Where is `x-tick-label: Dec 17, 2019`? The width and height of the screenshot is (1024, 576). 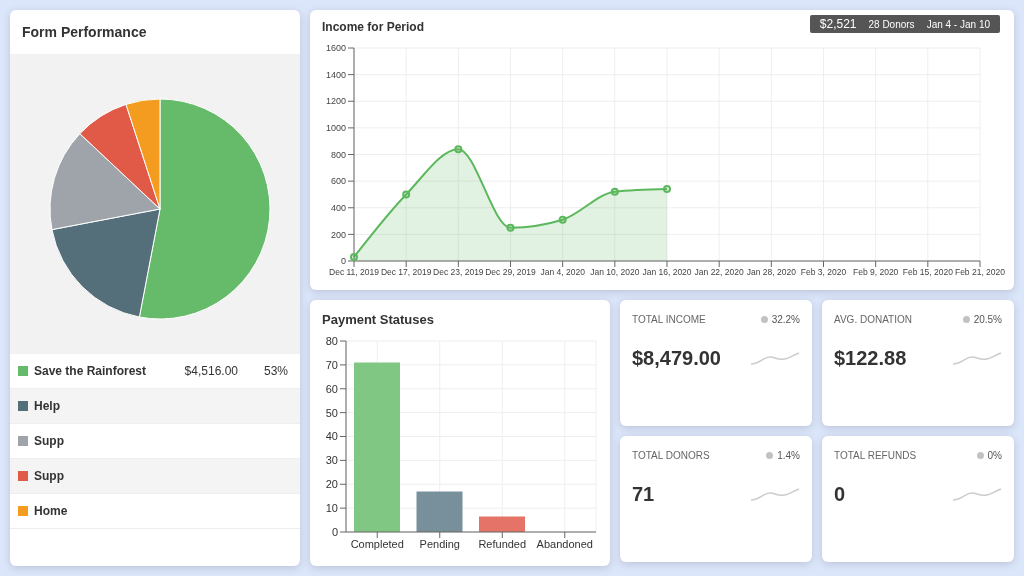 x-tick-label: Dec 17, 2019 is located at coordinates (406, 272).